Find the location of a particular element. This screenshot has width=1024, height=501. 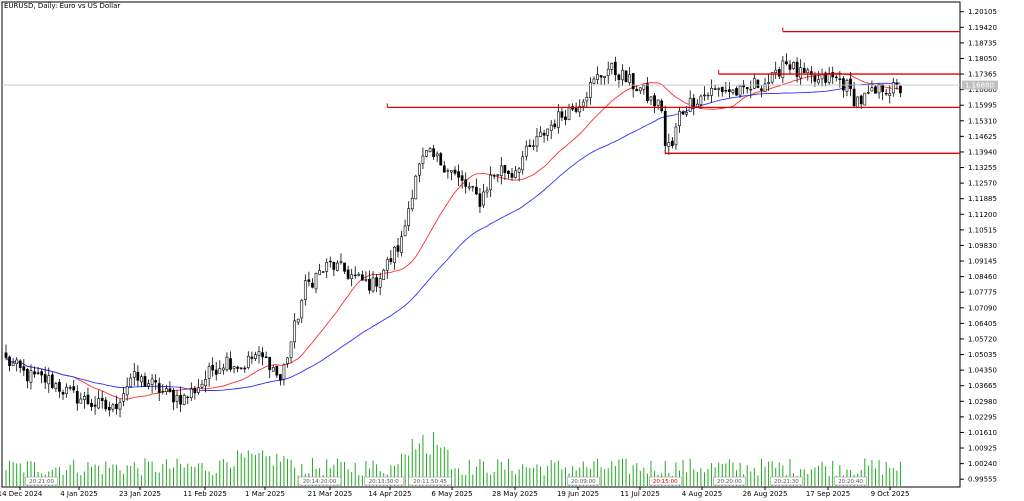

x-tick-label: 9 Oct 2025 is located at coordinates (890, 494).